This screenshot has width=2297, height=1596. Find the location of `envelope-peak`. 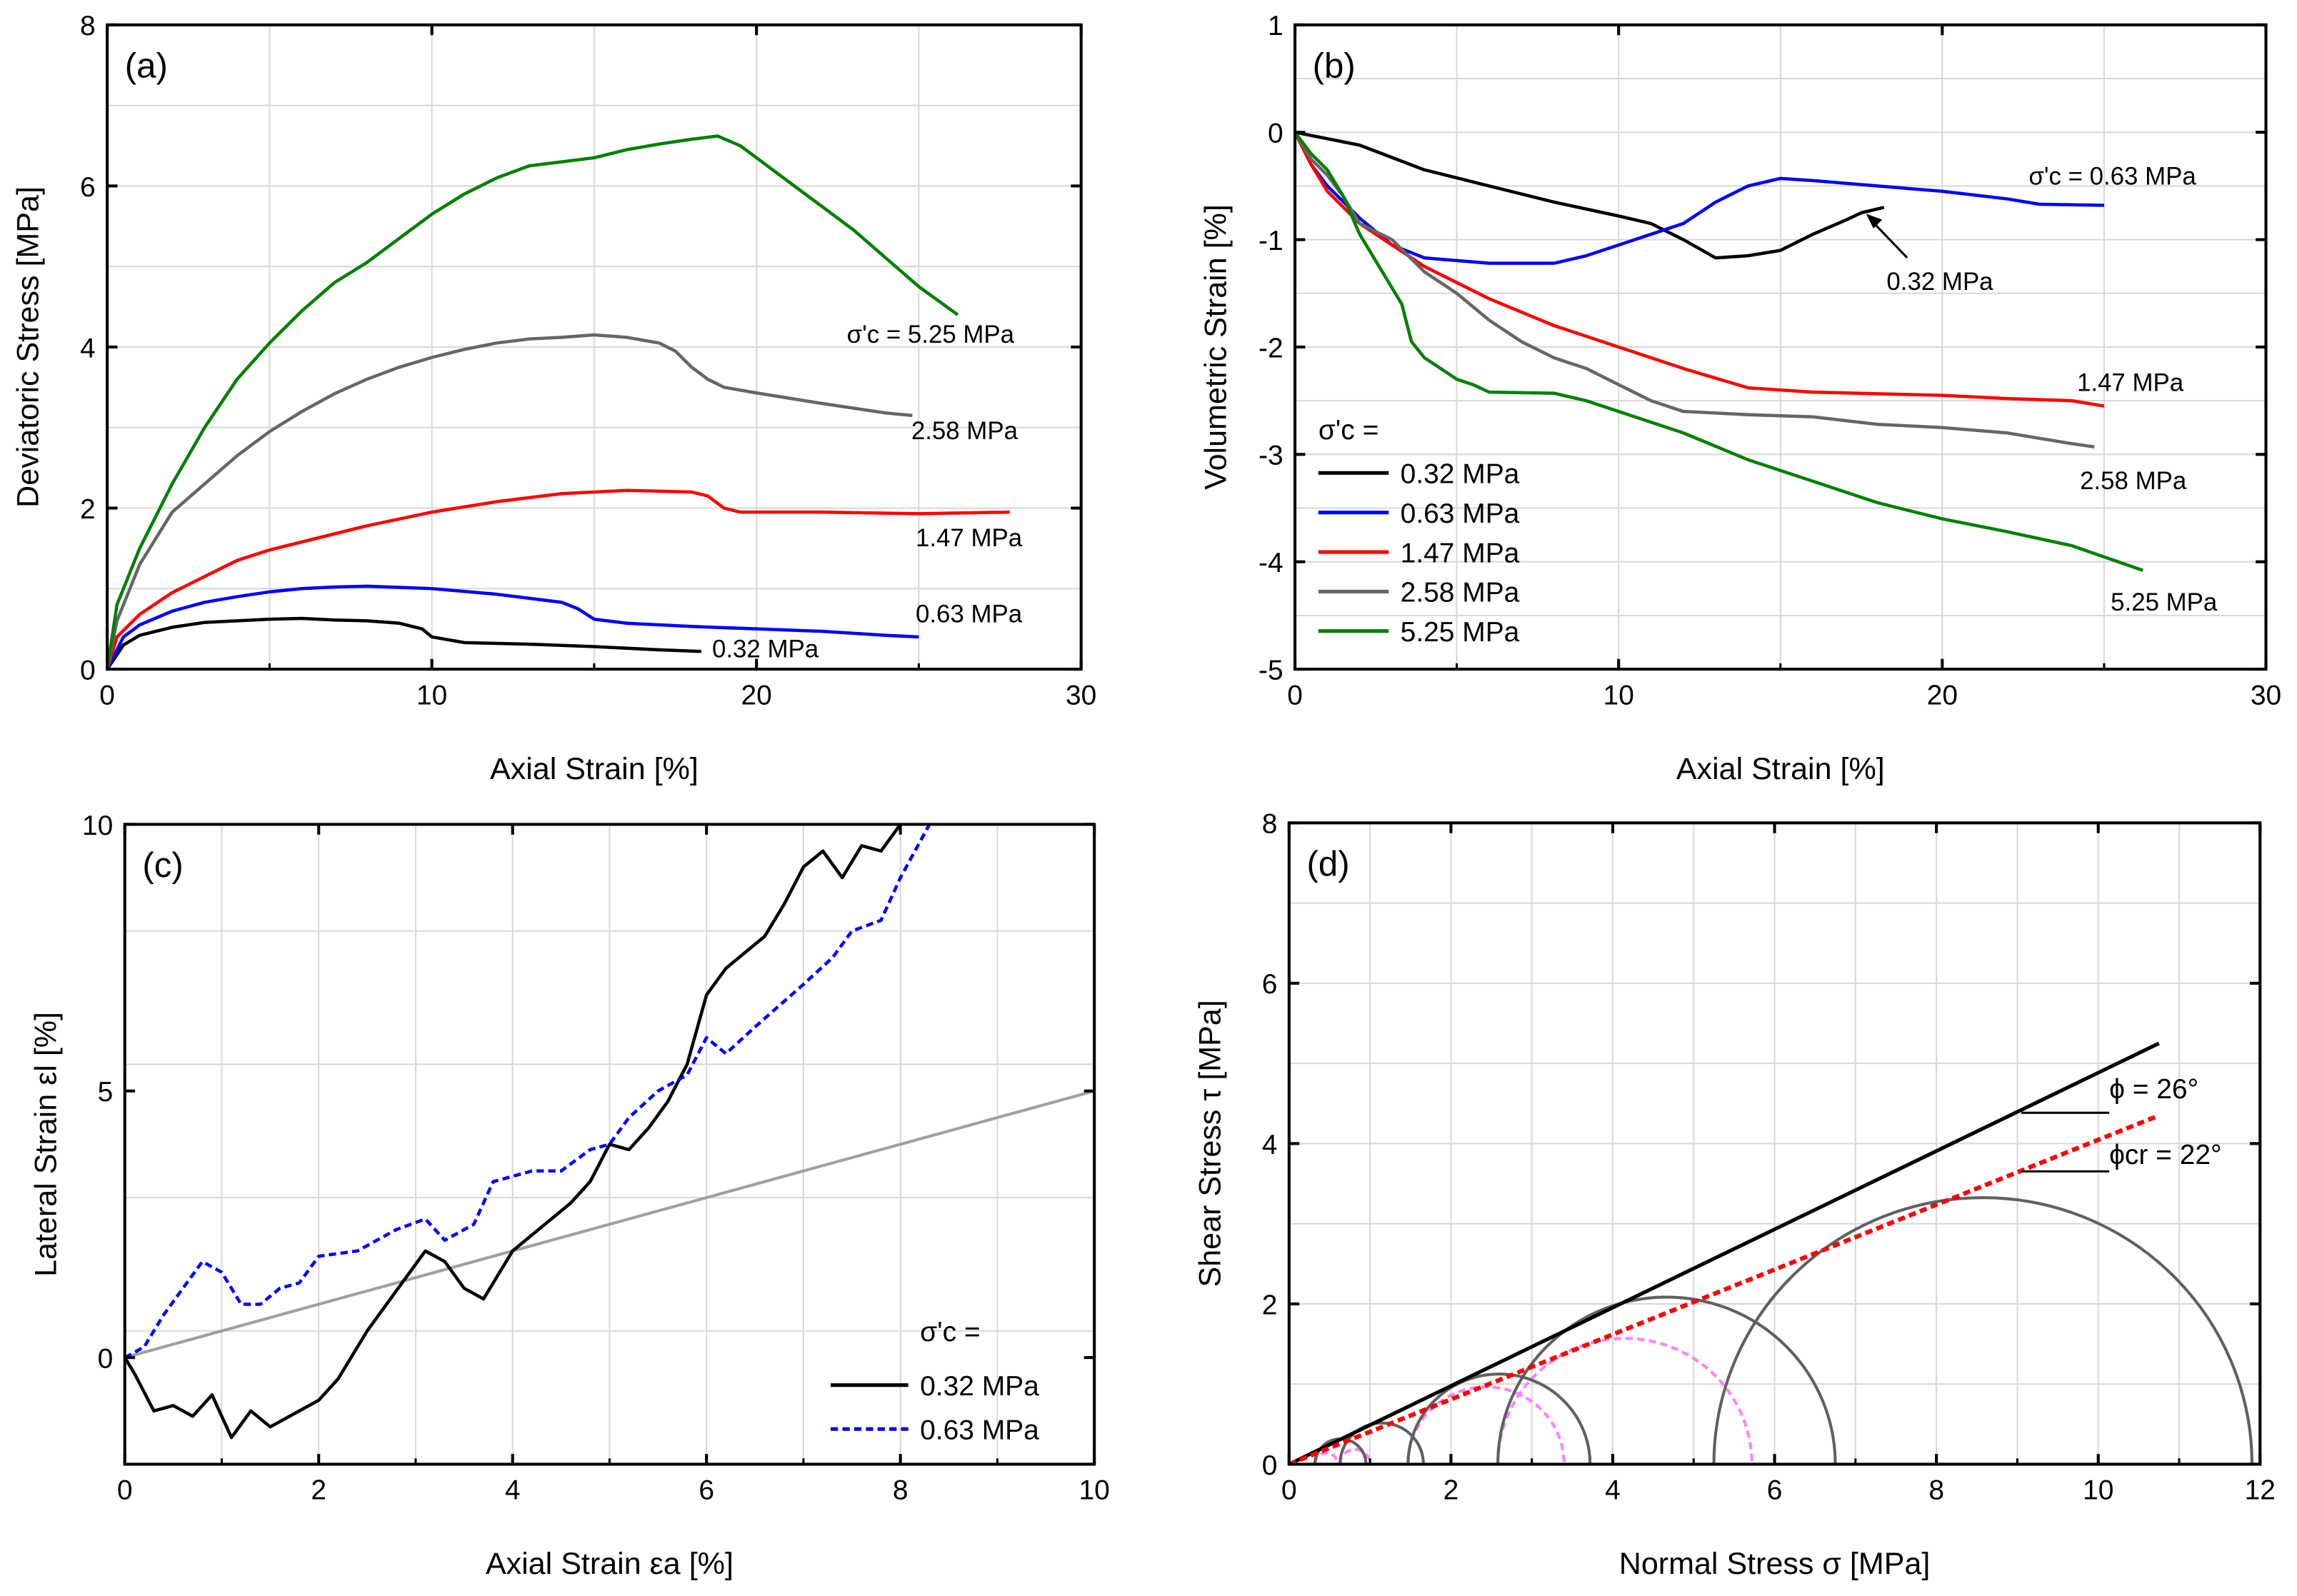

envelope-peak is located at coordinates (1724, 1253).